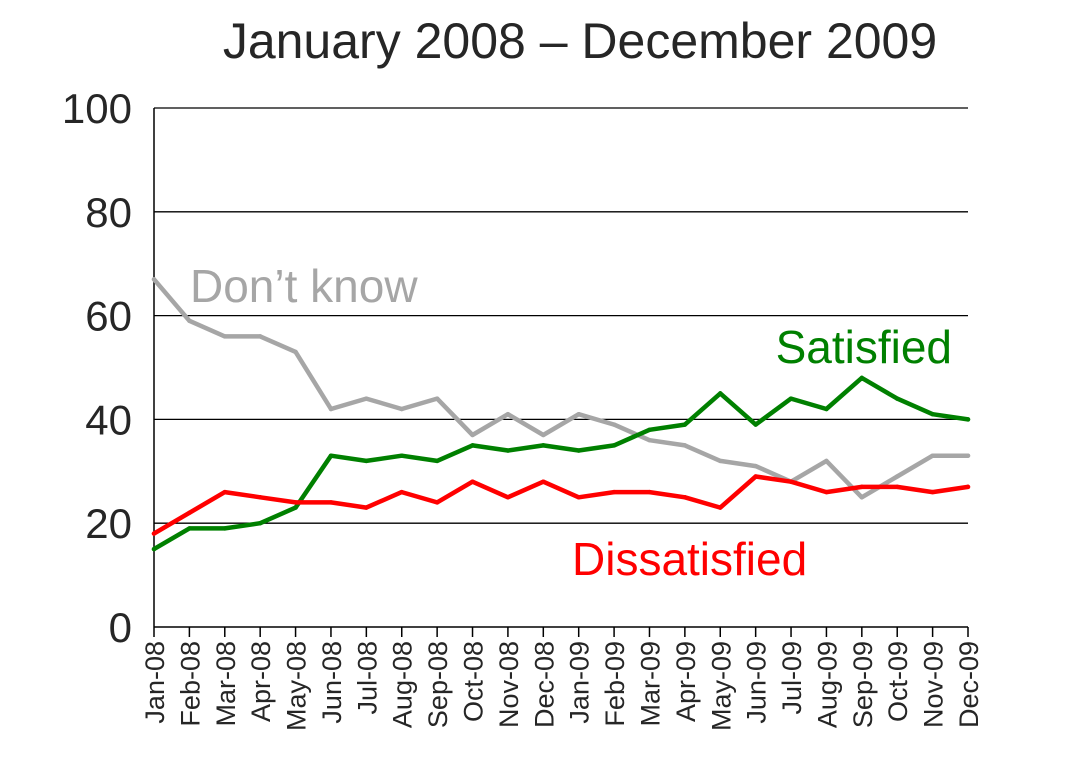 The image size is (1066, 783). What do you see at coordinates (509, 684) in the screenshot?
I see `x-tick-label: Nov-08` at bounding box center [509, 684].